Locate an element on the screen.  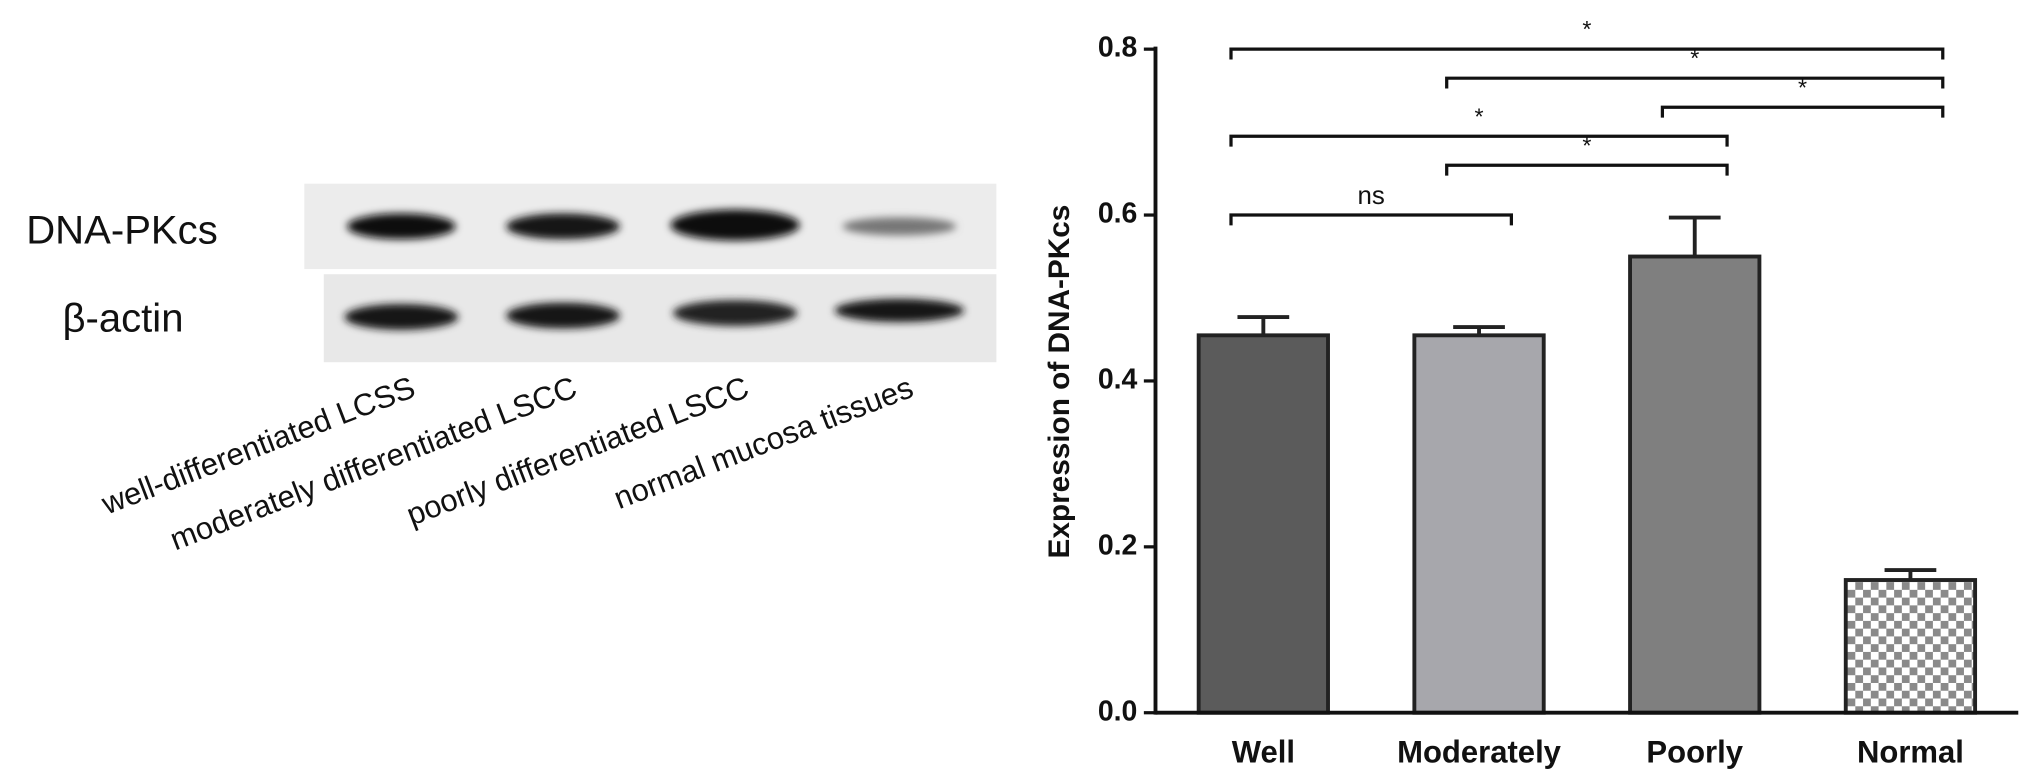
y-tick-label: 0.0 is located at coordinates (1118, 711).